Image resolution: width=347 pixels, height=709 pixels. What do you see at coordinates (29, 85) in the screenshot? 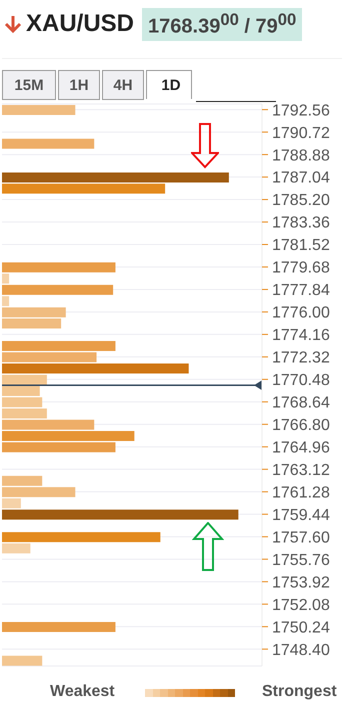
I see `text: 15M` at bounding box center [29, 85].